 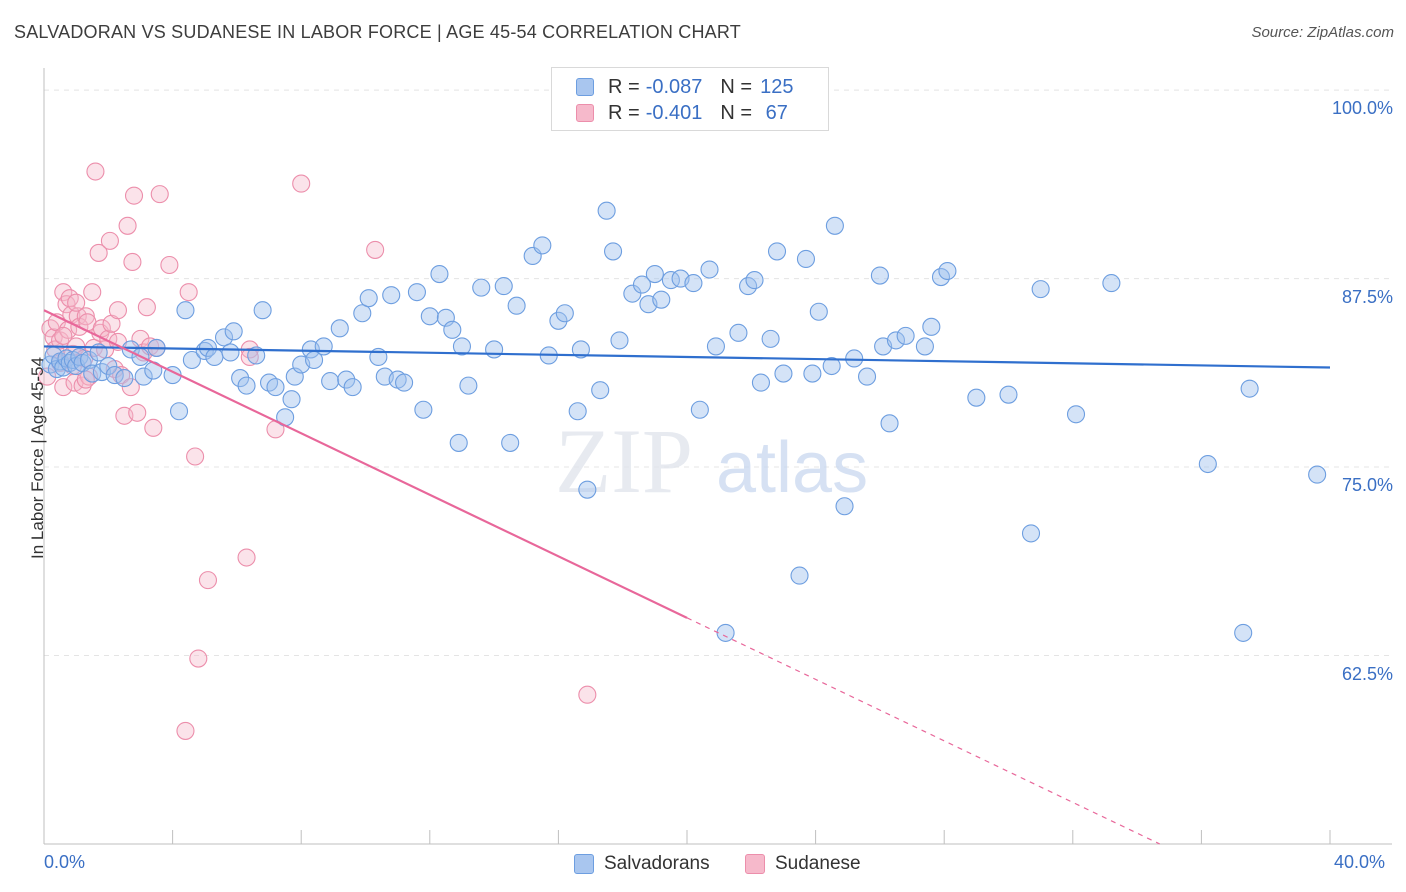 What do you see at coordinates (65, 862) in the screenshot?
I see `x-tick-label-min: 0.0%` at bounding box center [65, 862].